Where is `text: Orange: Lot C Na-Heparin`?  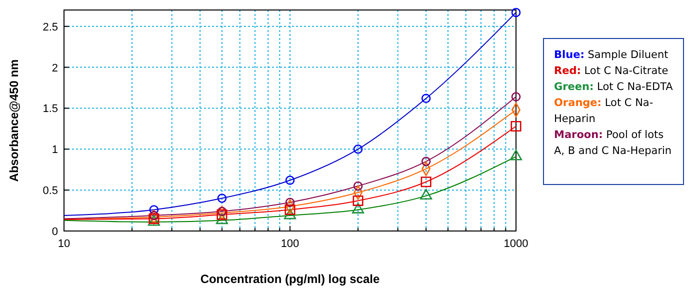
text: Orange: Lot C Na-Heparin is located at coordinates (604, 111).